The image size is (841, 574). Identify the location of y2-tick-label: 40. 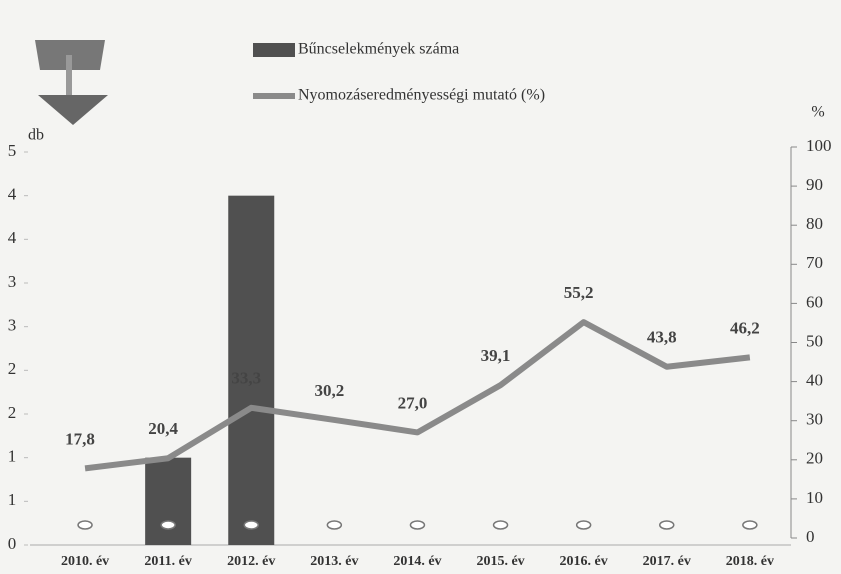
(814, 380).